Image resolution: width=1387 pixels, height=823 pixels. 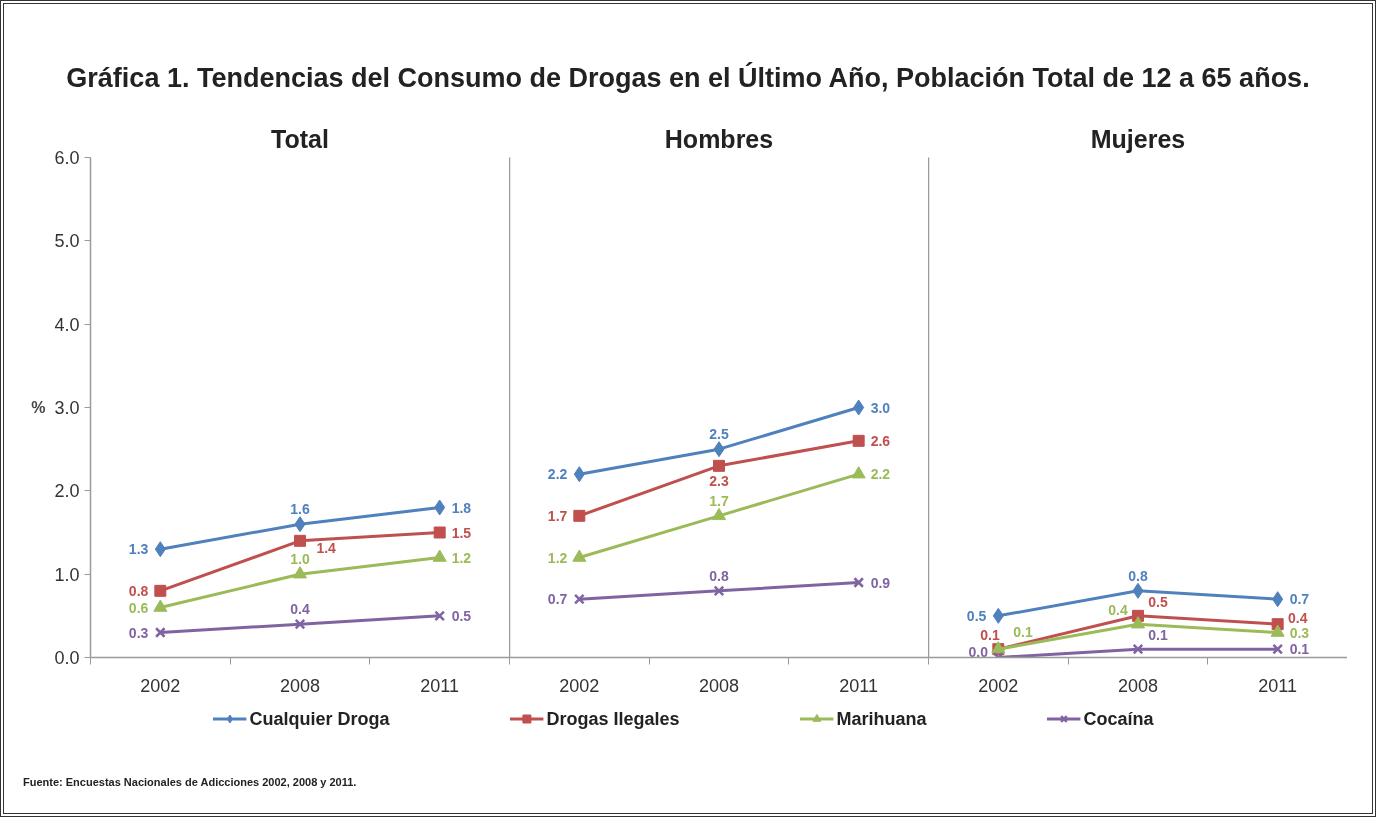 What do you see at coordinates (719, 138) in the screenshot?
I see `chart-title: Hombres` at bounding box center [719, 138].